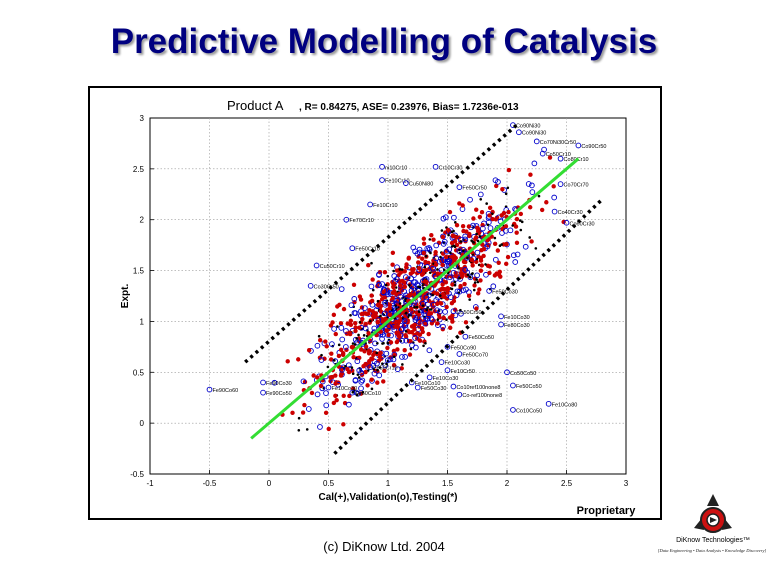  Describe the element at coordinates (582, 224) in the screenshot. I see `point-label: Co60Cr30` at that location.